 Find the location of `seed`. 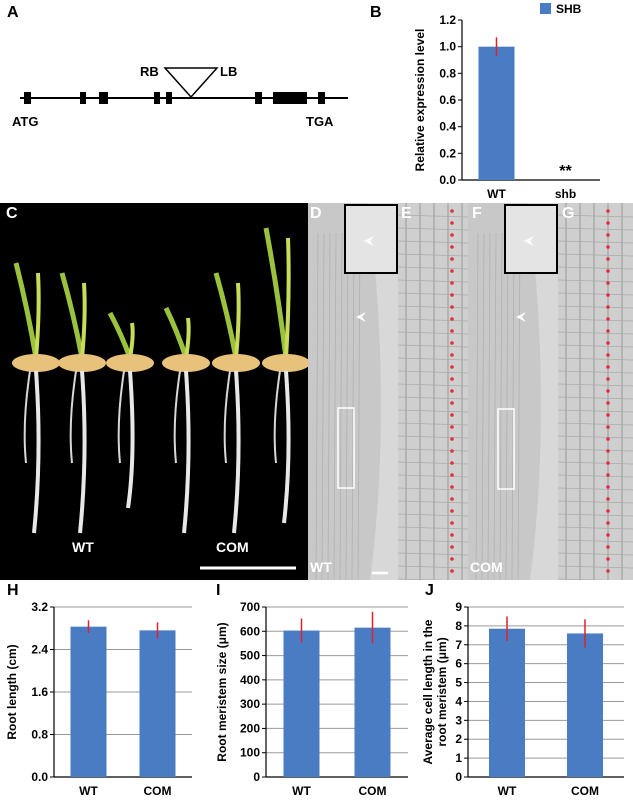

seed is located at coordinates (236, 363).